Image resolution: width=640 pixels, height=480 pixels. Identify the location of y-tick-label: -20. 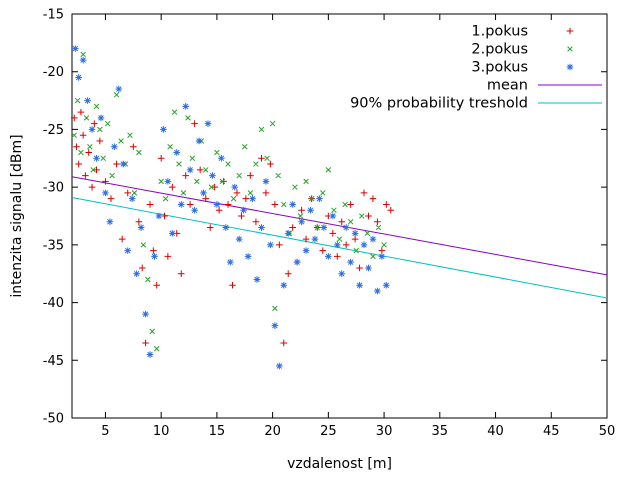
(53, 72).